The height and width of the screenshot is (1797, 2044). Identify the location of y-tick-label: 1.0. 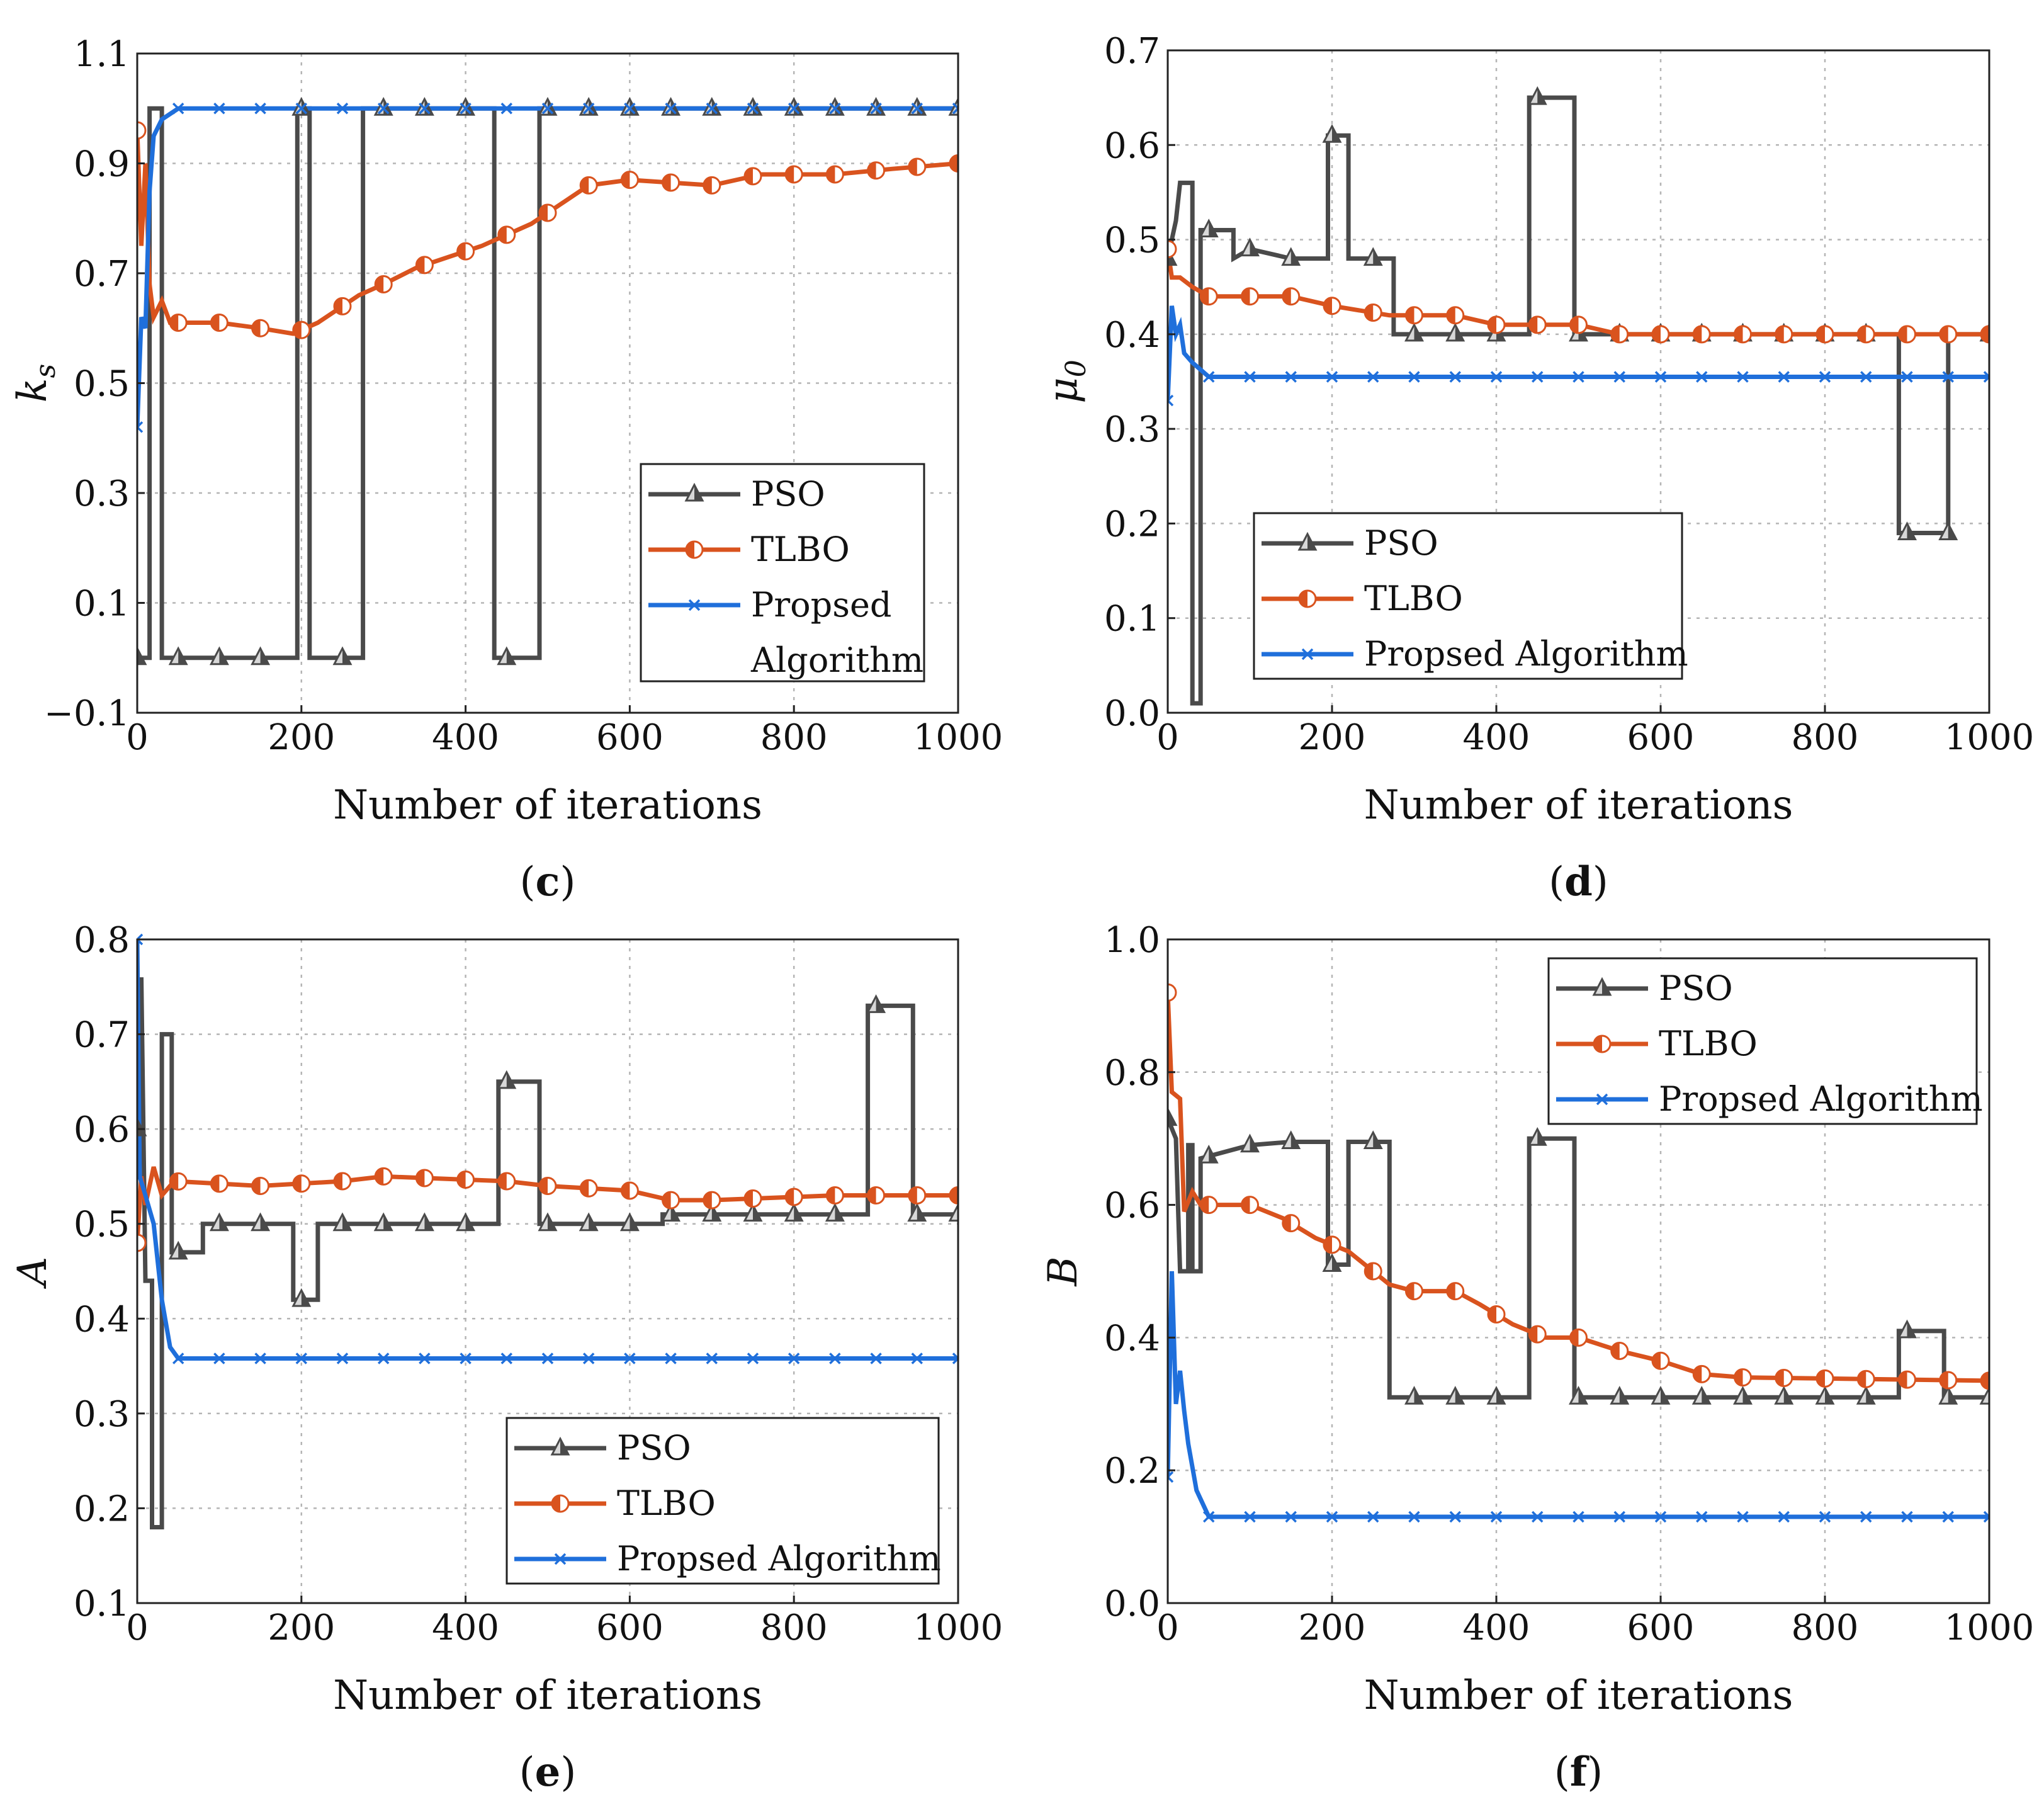
(1132, 941).